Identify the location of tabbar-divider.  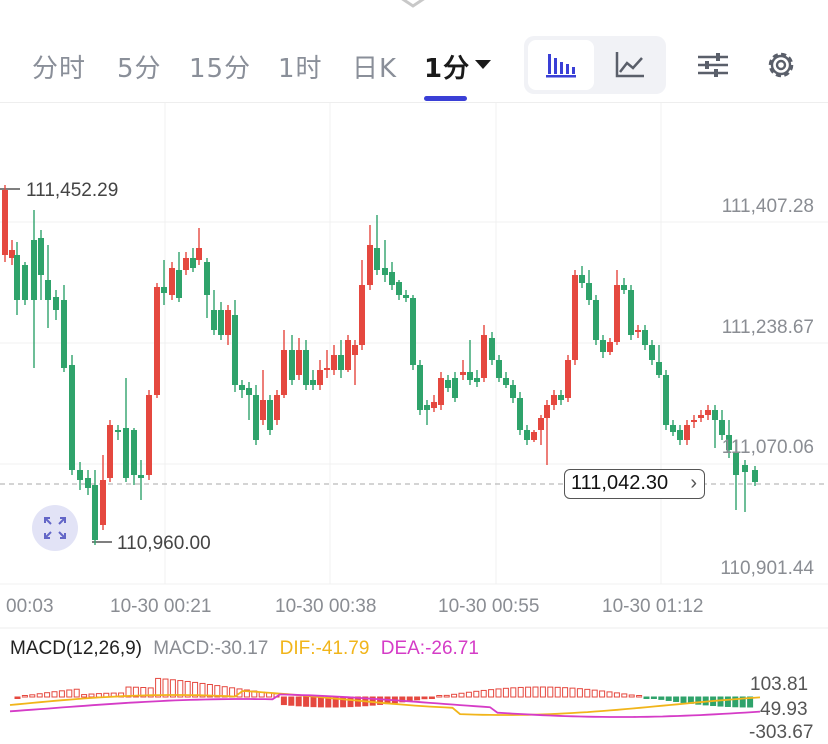
(414, 102).